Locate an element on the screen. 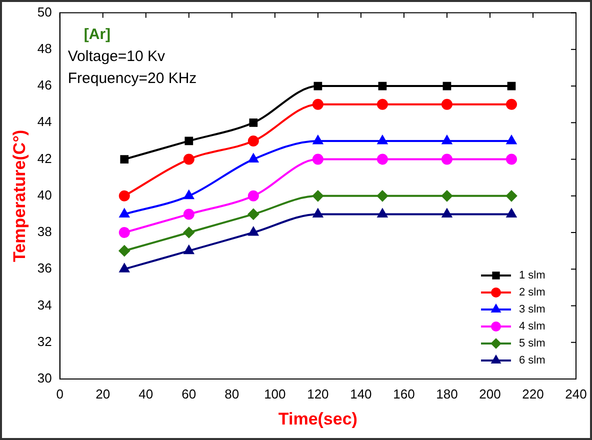  x-tick-label: 200 is located at coordinates (490, 394).